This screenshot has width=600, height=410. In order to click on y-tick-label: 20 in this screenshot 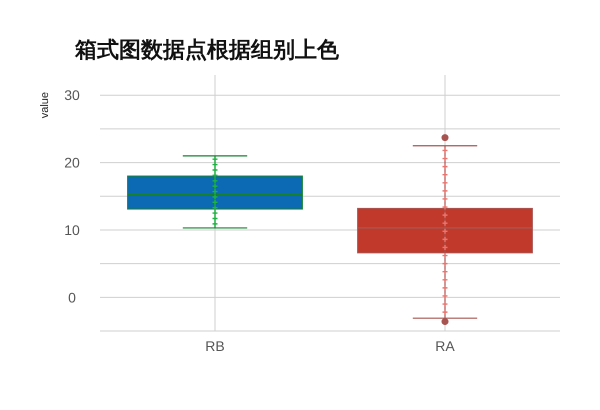, I will do `click(72, 162)`.